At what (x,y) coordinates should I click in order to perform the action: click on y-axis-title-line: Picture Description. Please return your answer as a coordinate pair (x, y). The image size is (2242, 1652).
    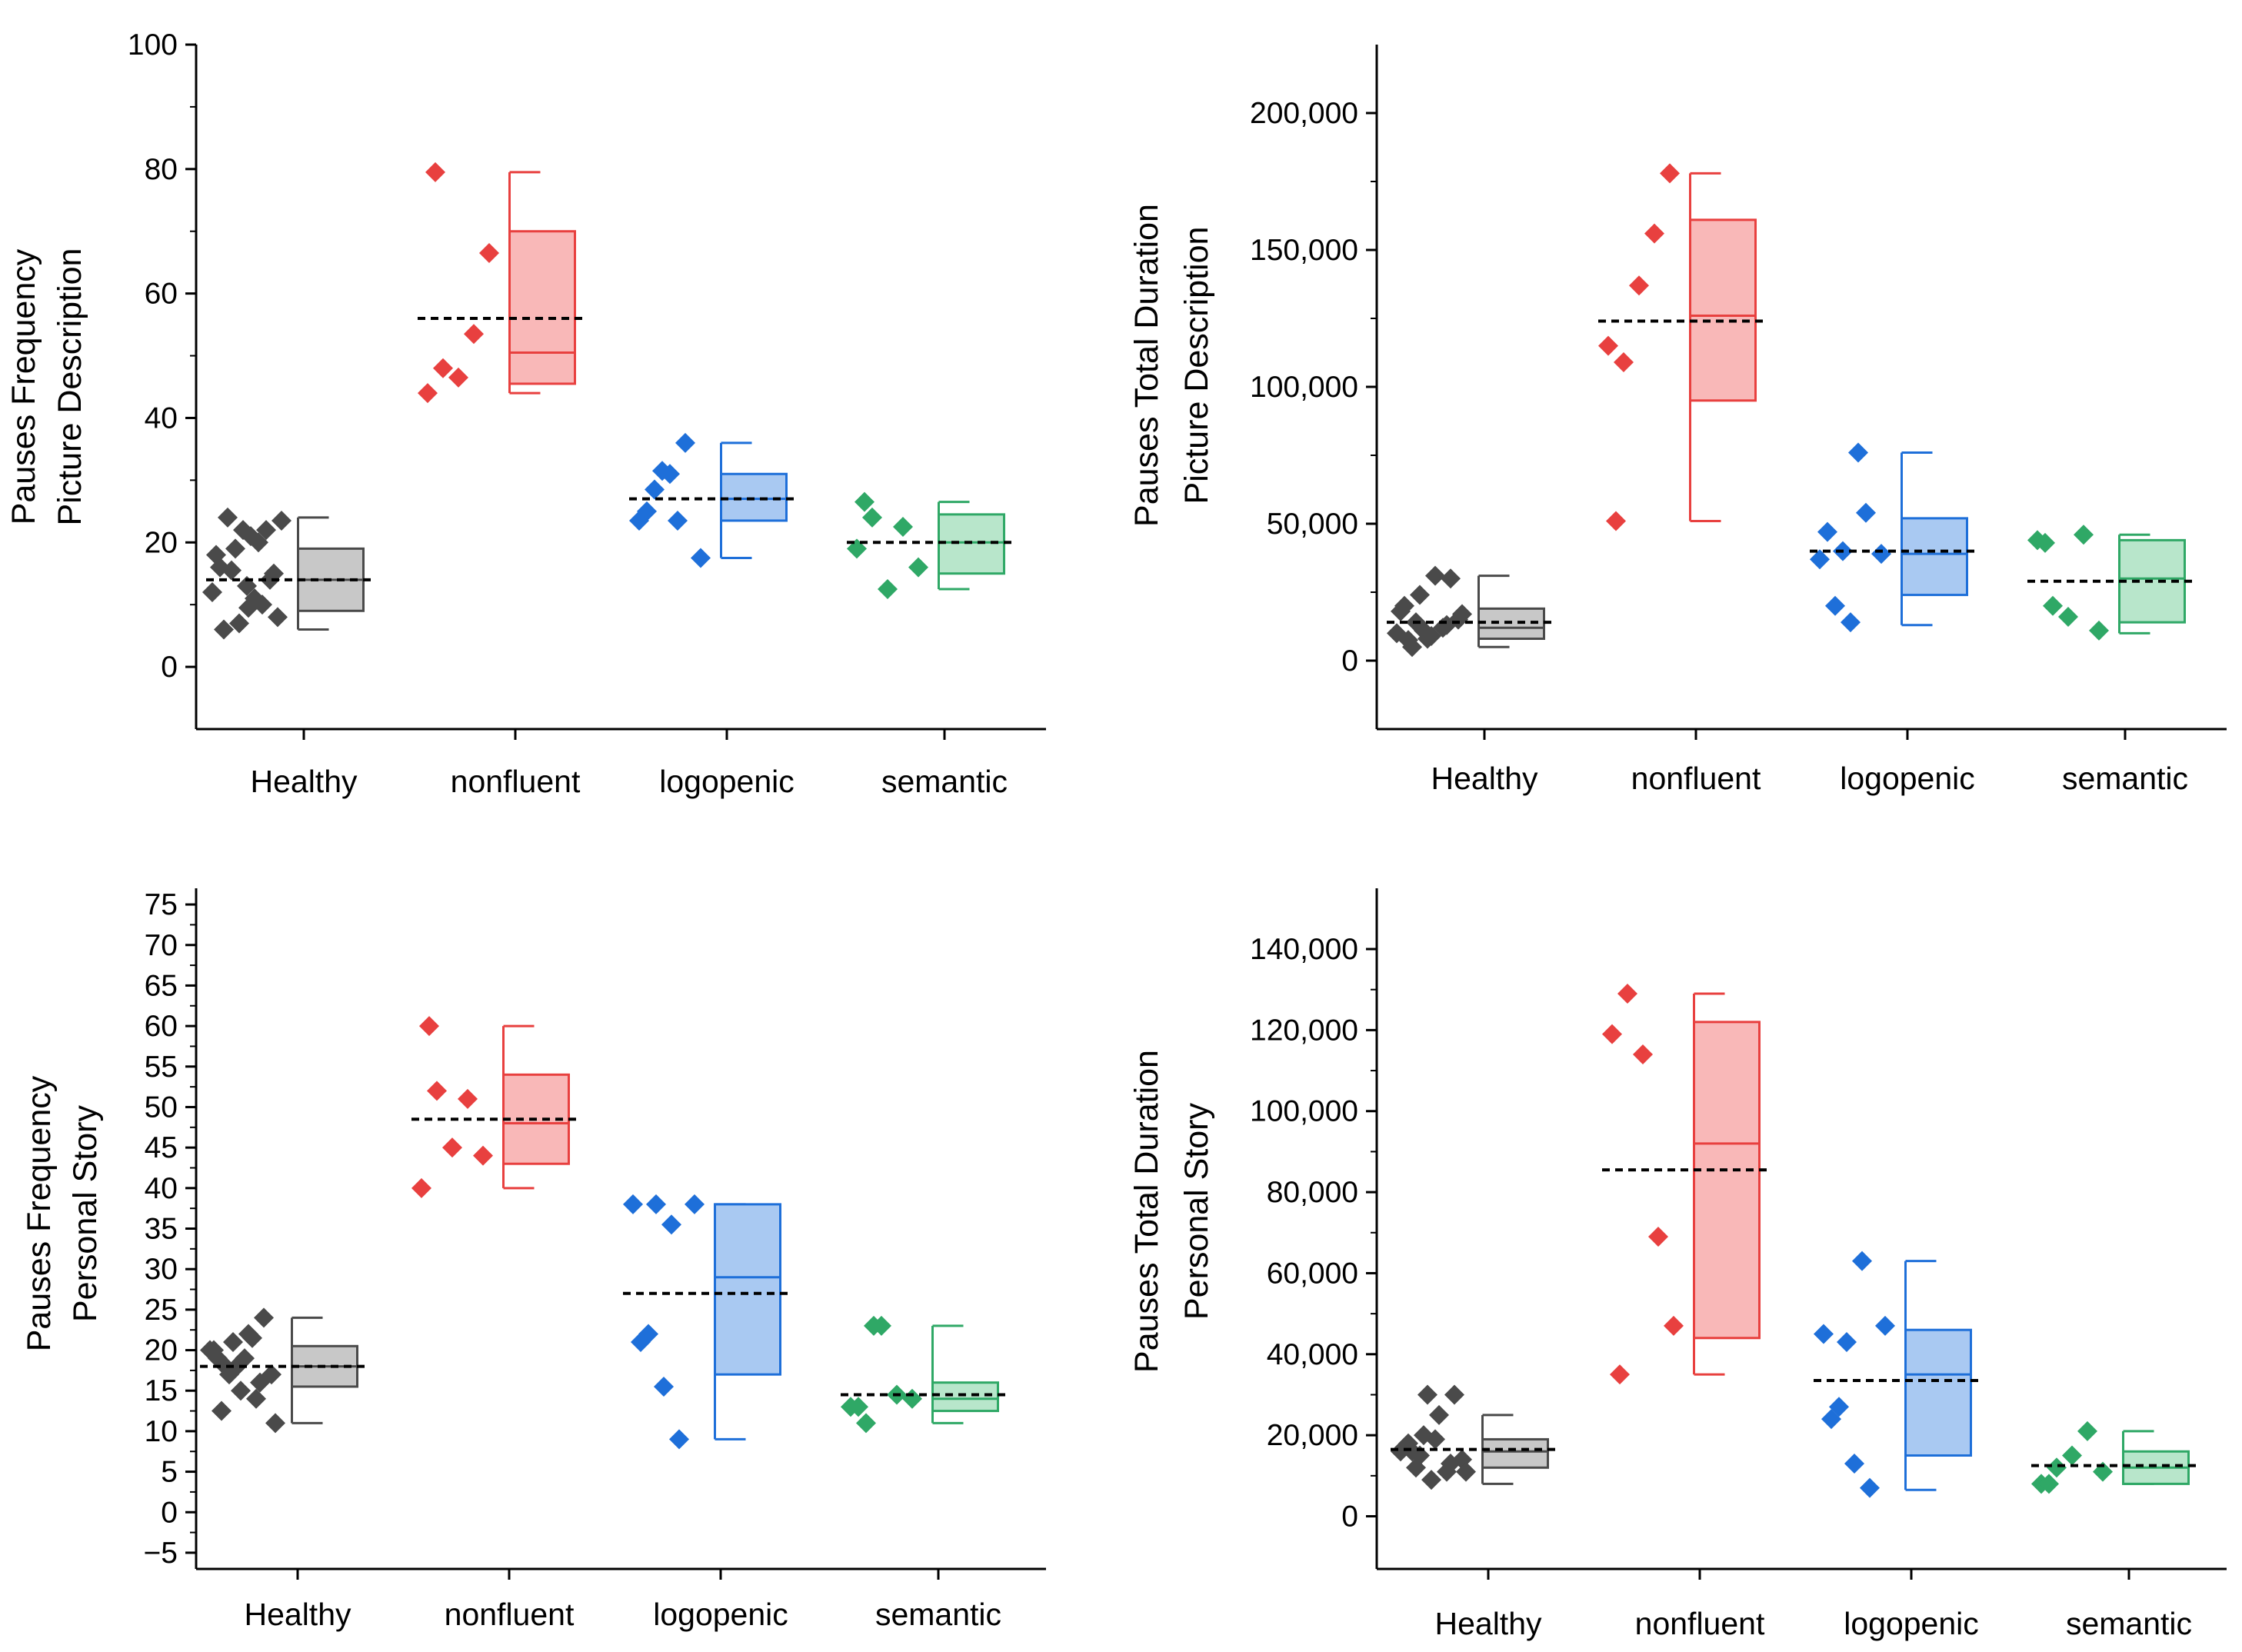
    Looking at the image, I should click on (70, 387).